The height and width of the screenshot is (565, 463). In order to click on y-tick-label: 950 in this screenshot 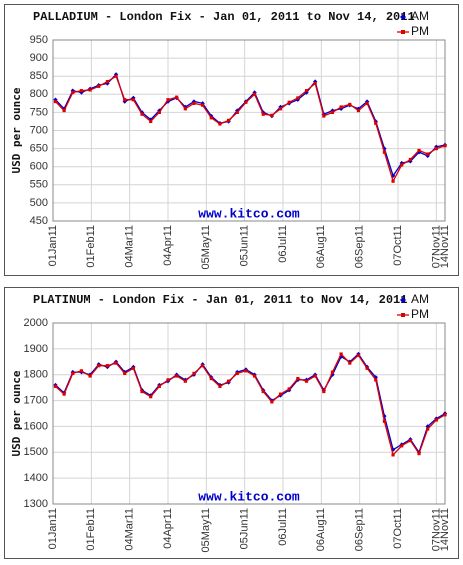, I will do `click(39, 40)`.